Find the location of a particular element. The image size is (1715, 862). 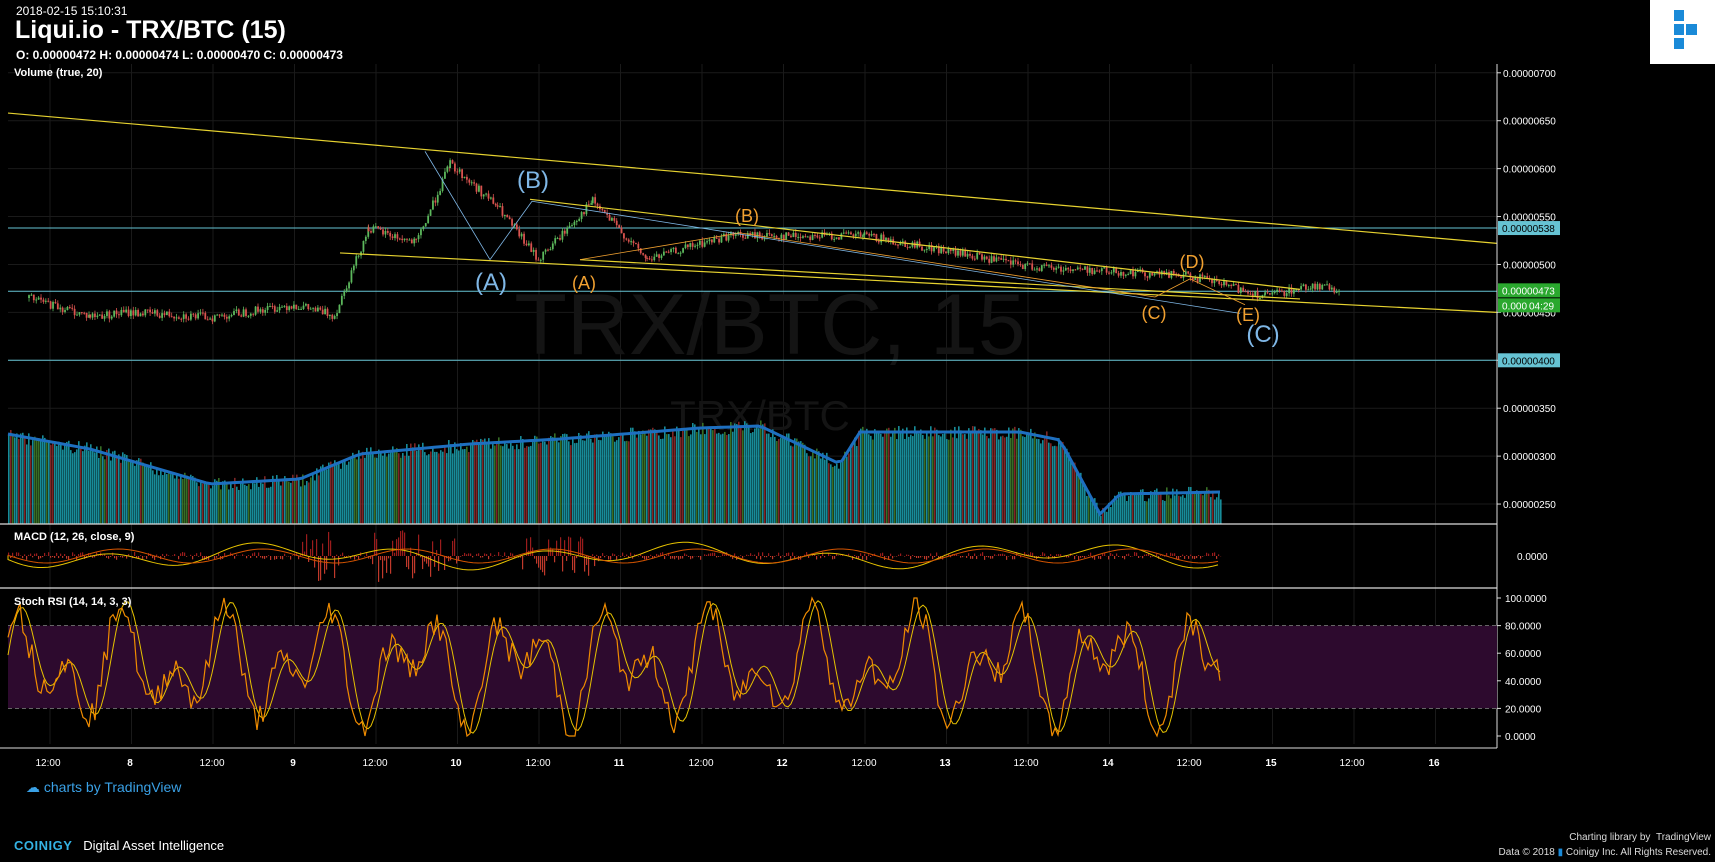

price-tick-label: 0.00000450 is located at coordinates (1529, 313).